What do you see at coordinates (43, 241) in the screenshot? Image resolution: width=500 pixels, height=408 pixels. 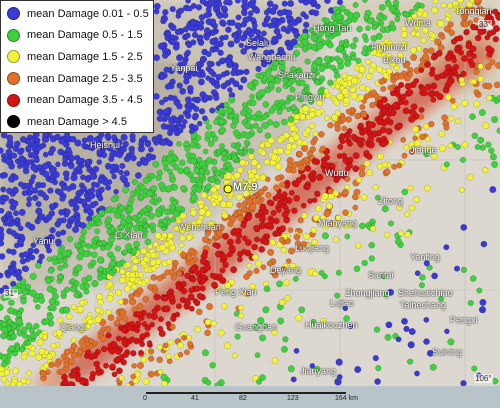 I see `place-label: Yanu` at bounding box center [43, 241].